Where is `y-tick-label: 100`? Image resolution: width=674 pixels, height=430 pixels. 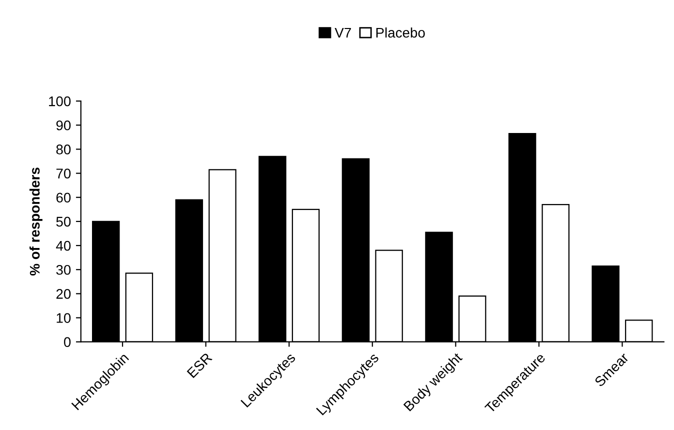
y-tick-label: 100 is located at coordinates (60, 101).